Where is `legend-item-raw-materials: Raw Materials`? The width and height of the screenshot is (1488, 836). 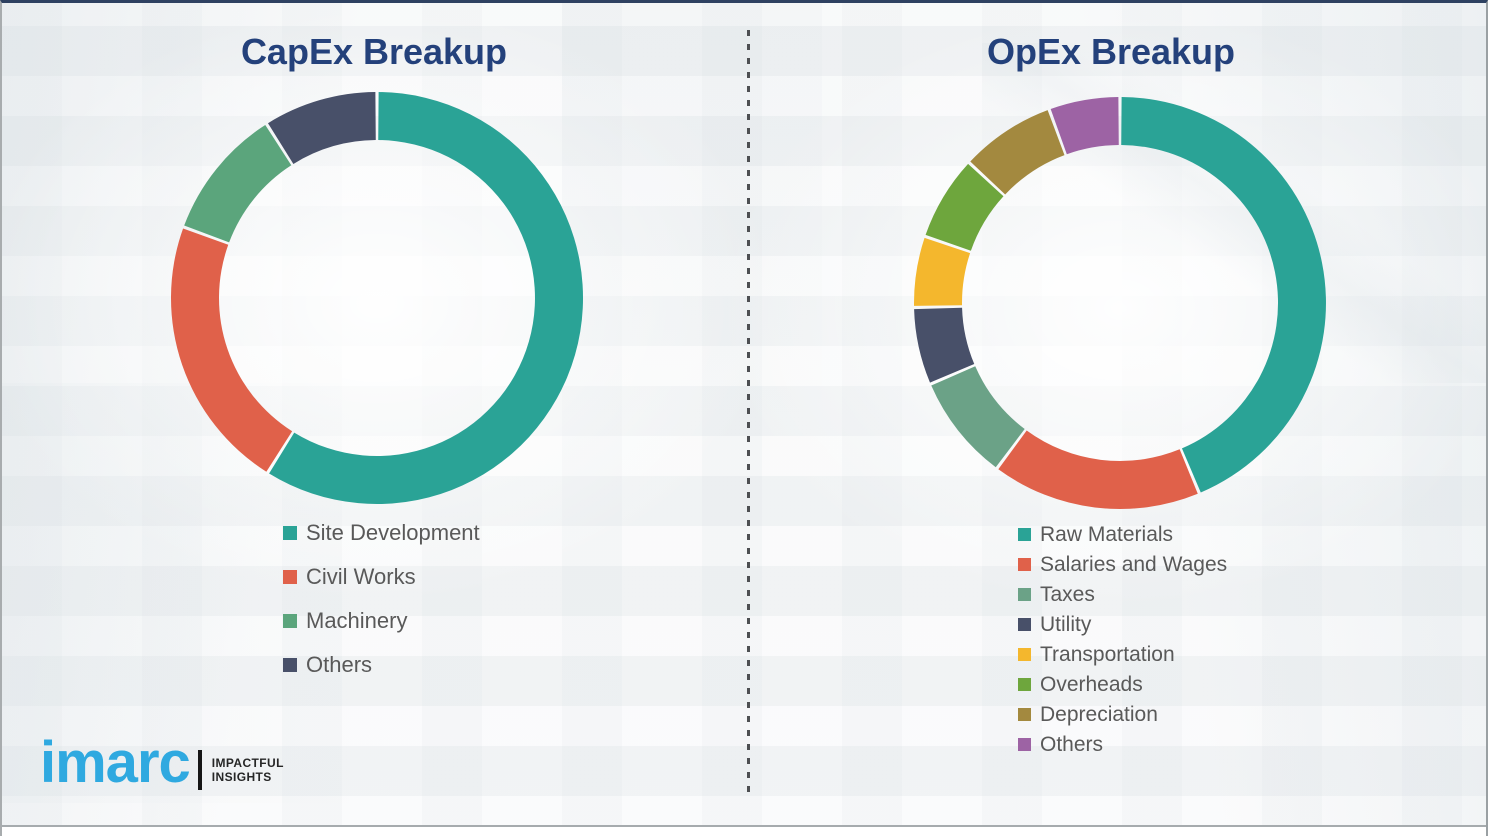
legend-item-raw-materials: Raw Materials is located at coordinates (1122, 534).